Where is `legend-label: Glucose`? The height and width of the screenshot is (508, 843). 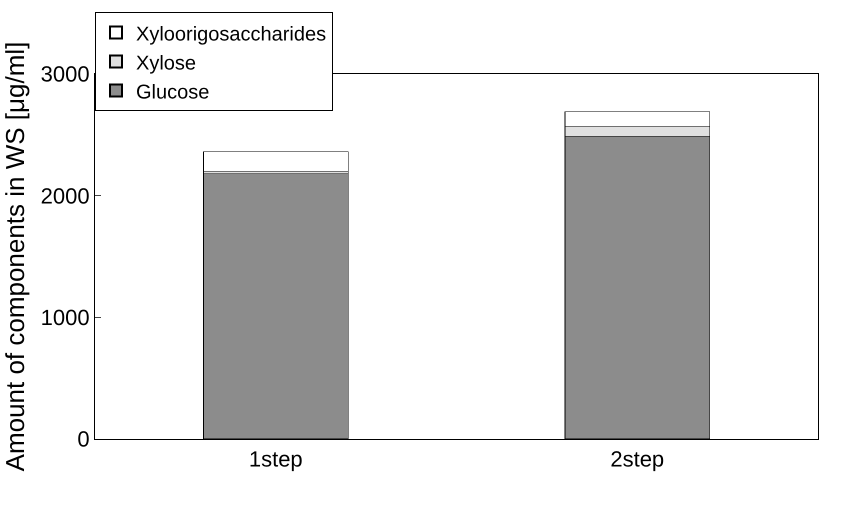
legend-label: Glucose is located at coordinates (173, 92).